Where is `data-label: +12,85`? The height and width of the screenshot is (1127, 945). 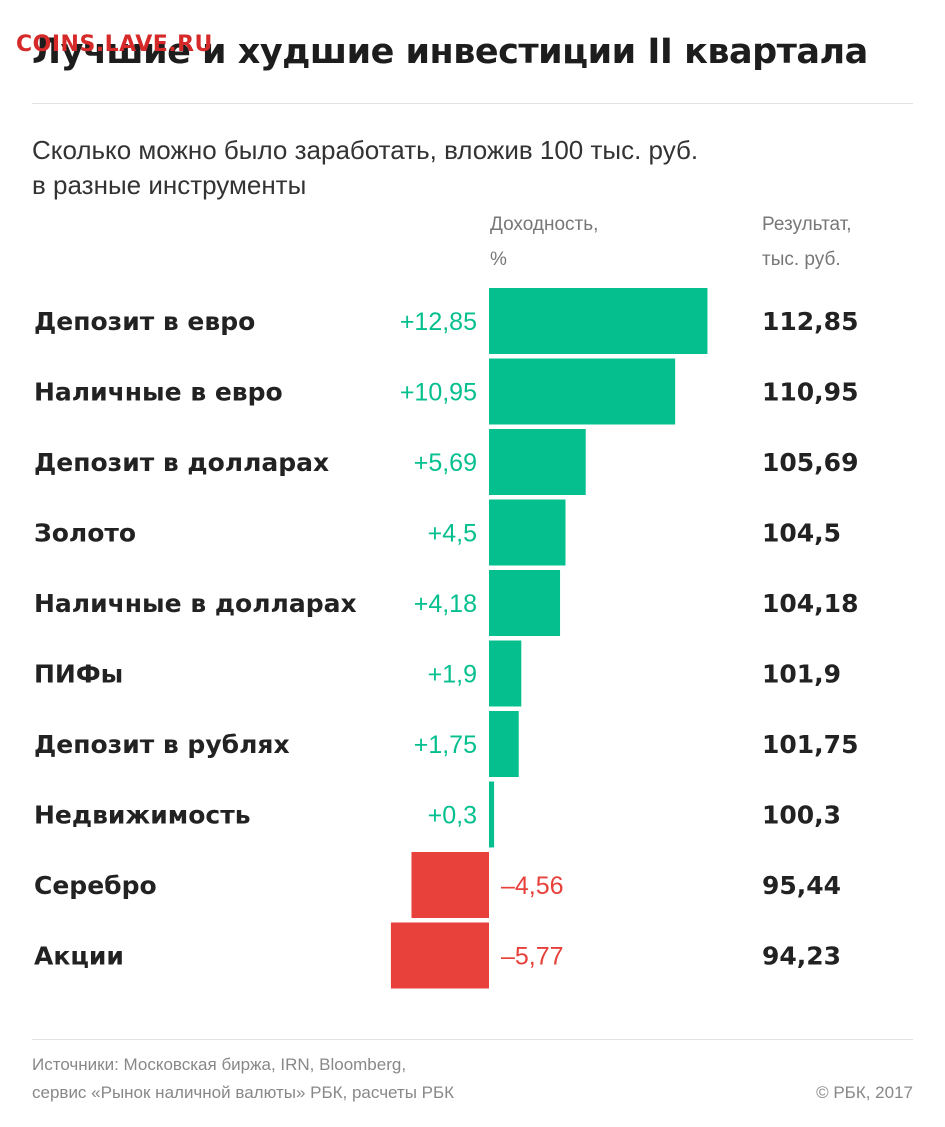 data-label: +12,85 is located at coordinates (438, 322).